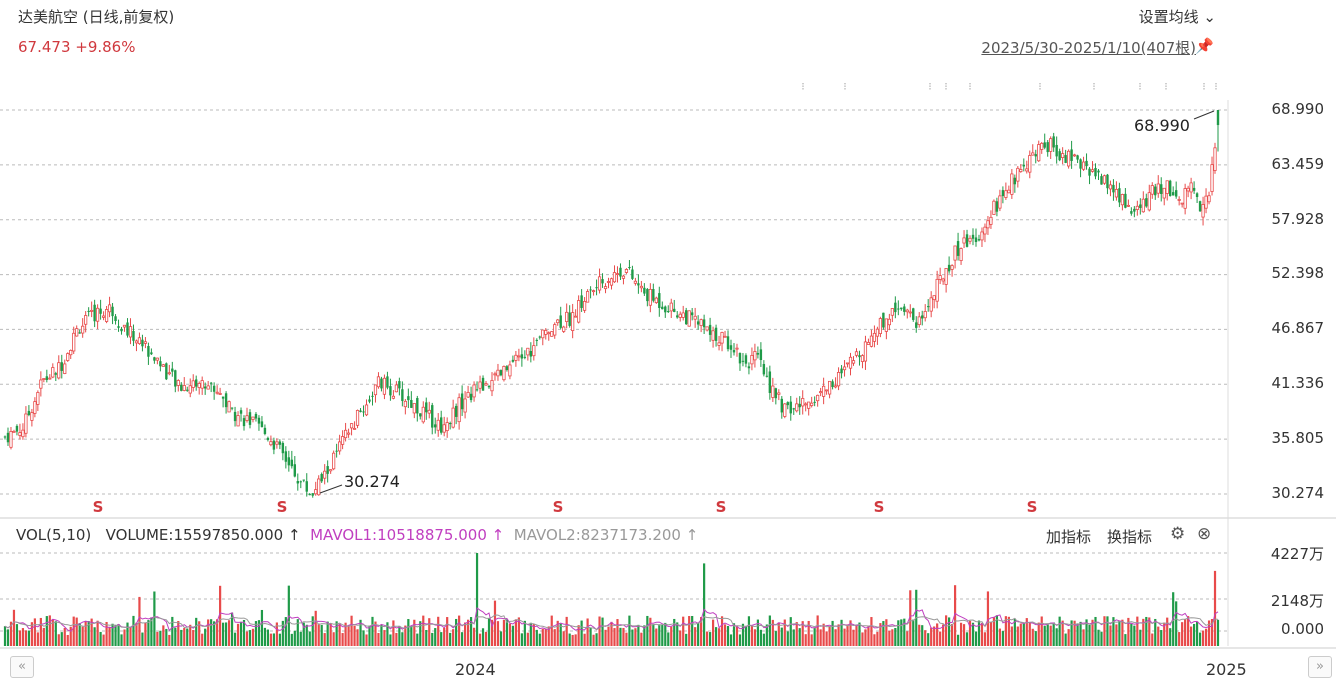 Image resolution: width=1336 pixels, height=681 pixels. Describe the element at coordinates (1320, 667) in the screenshot. I see `scroll-right-button: »` at that location.